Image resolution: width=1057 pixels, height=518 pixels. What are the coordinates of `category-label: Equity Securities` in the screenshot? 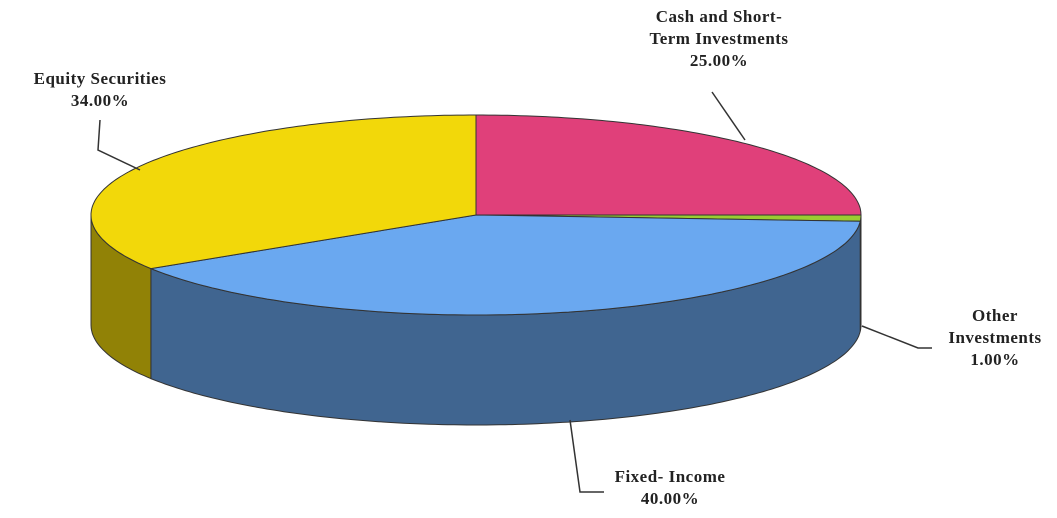 It's located at (100, 78).